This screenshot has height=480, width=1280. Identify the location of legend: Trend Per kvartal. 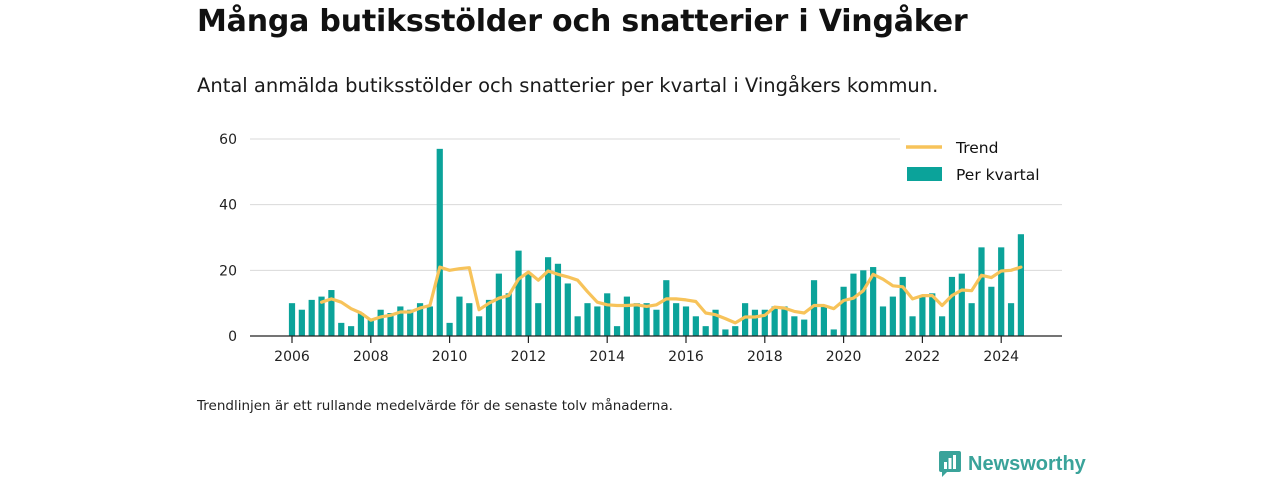
(981, 161).